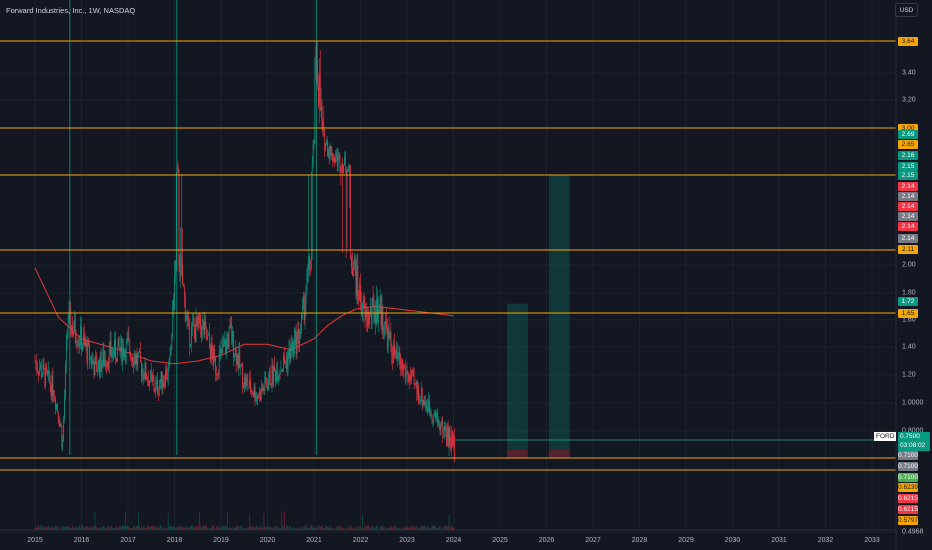 The image size is (932, 550). What do you see at coordinates (909, 347) in the screenshot?
I see `price-tick: 1.40` at bounding box center [909, 347].